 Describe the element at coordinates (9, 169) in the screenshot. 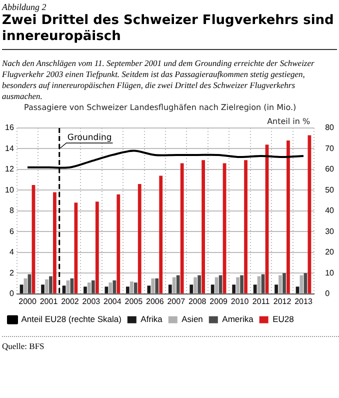

I see `y-tick-label: 12` at that location.